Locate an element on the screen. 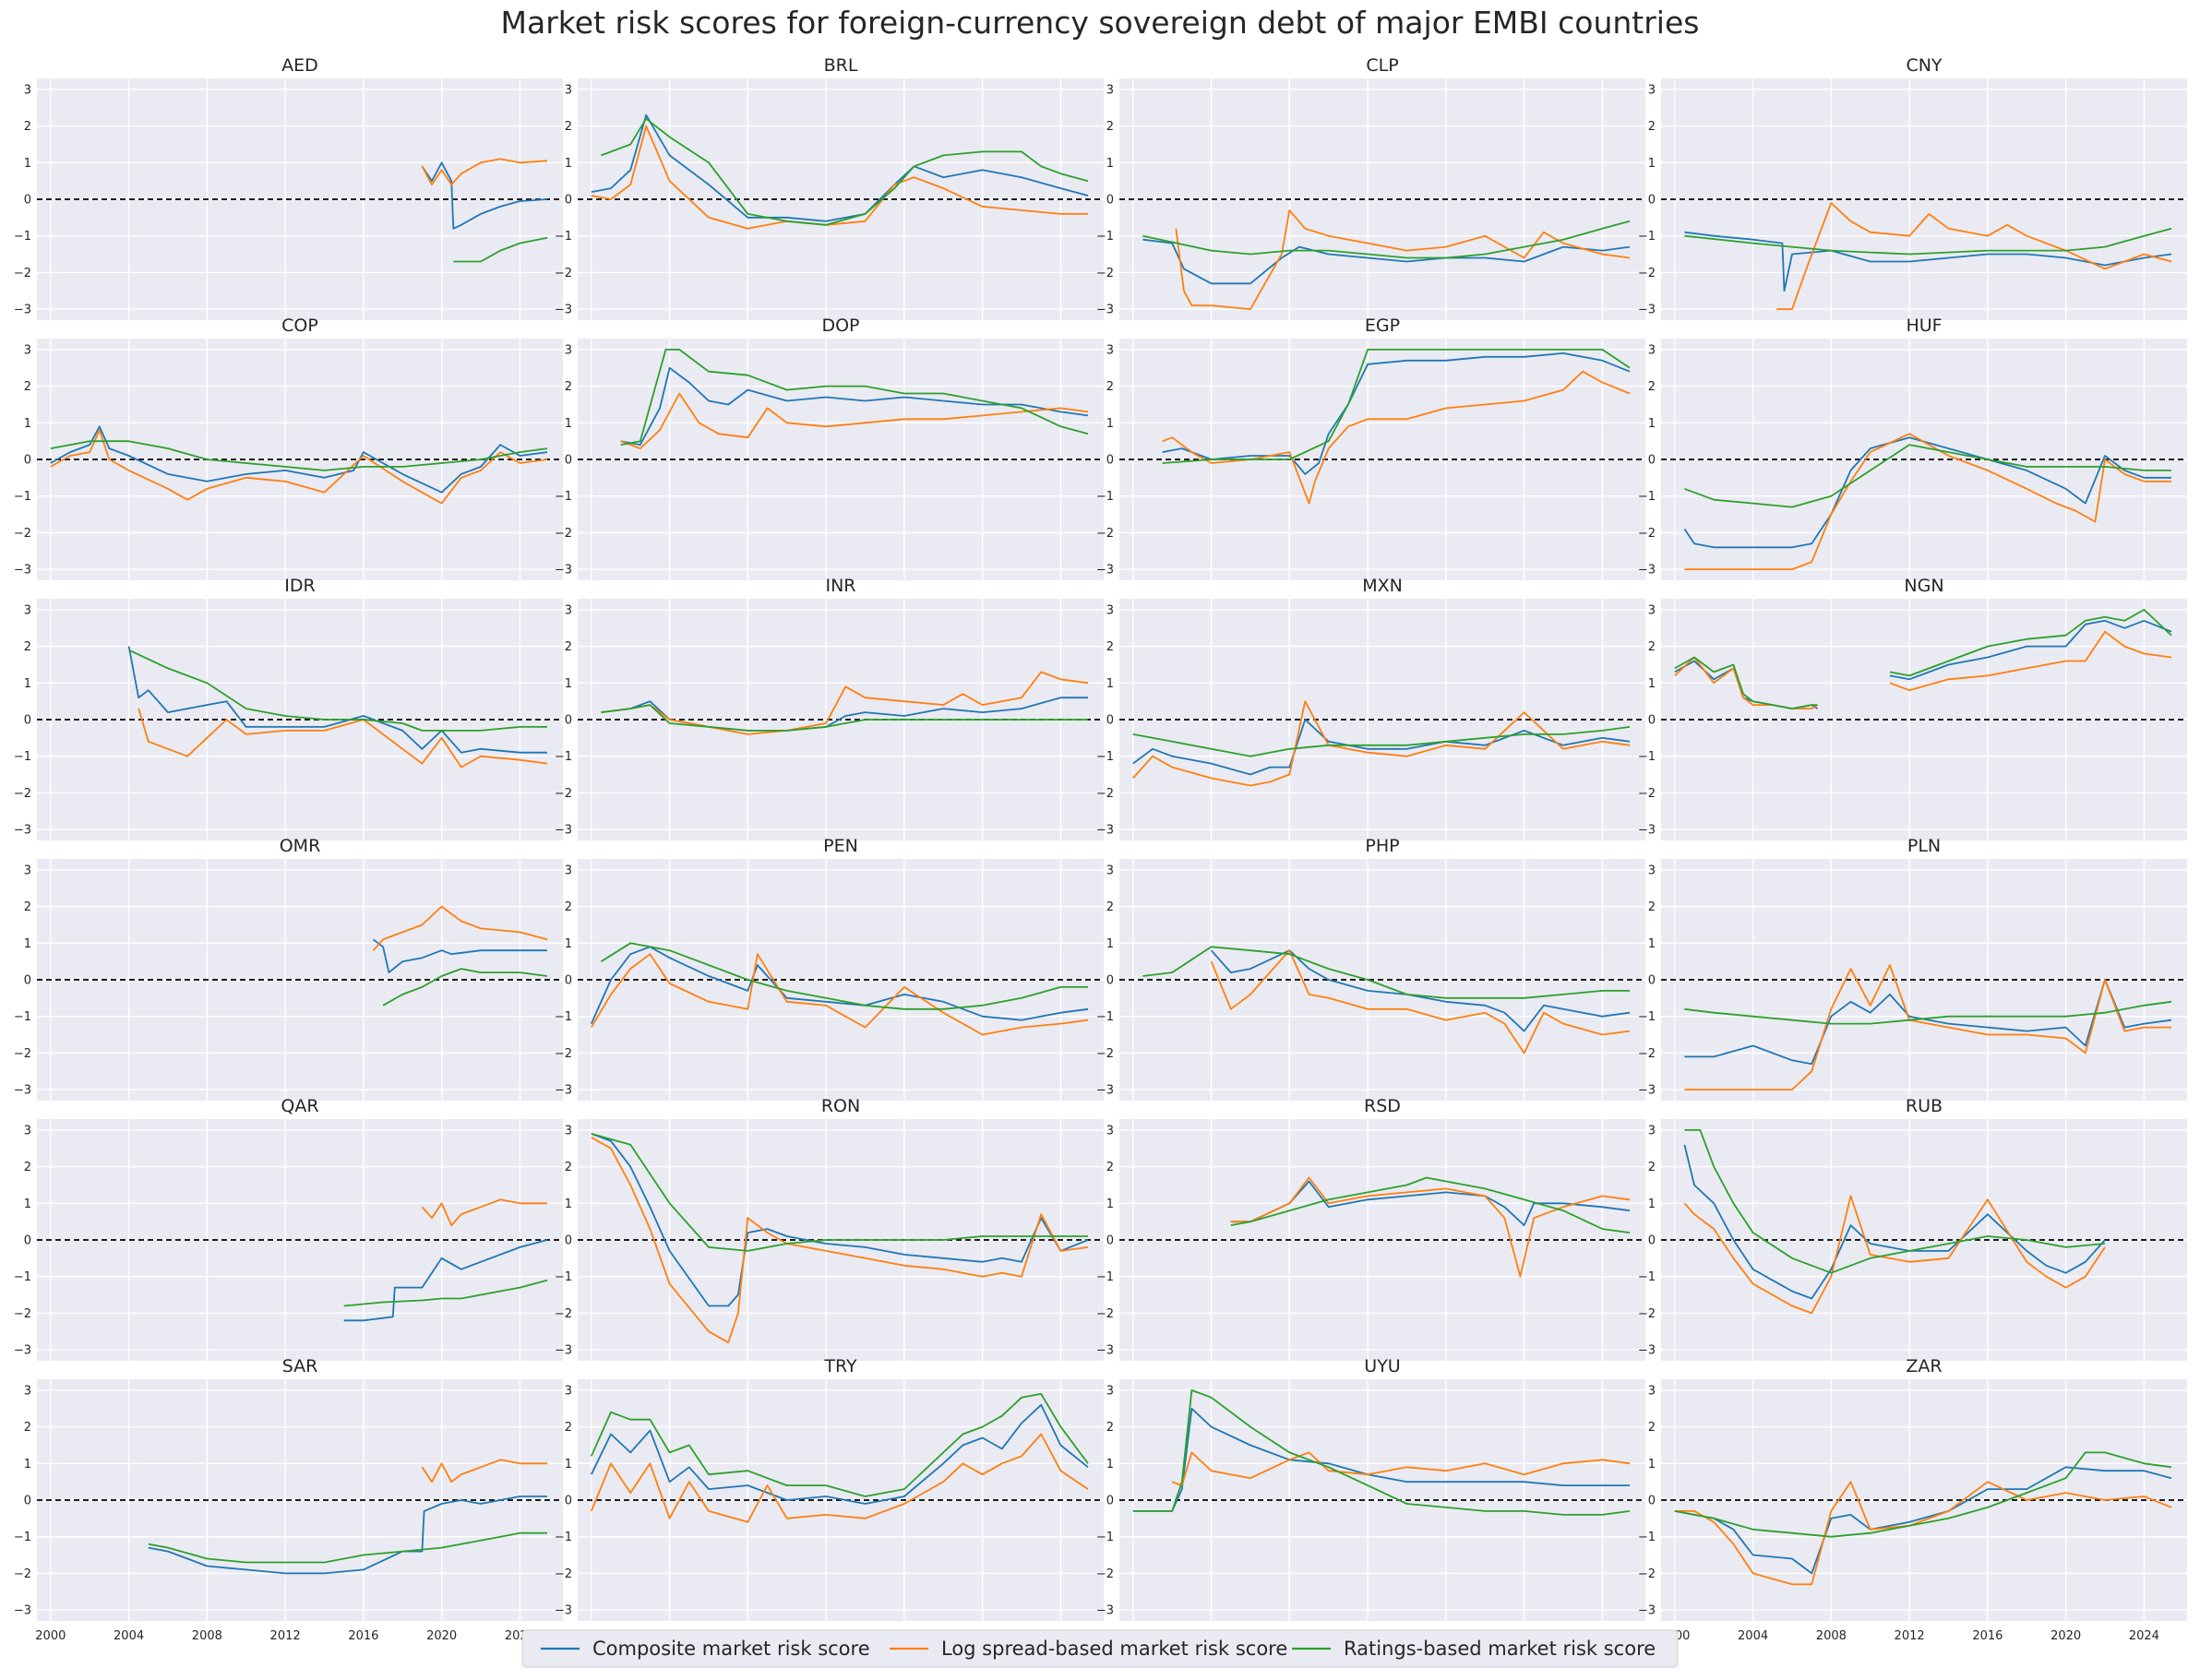 This screenshot has height=1680, width=2200. panel-huf: HUF −3 −2 −1 0 1 2 3 is located at coordinates (1912, 448).